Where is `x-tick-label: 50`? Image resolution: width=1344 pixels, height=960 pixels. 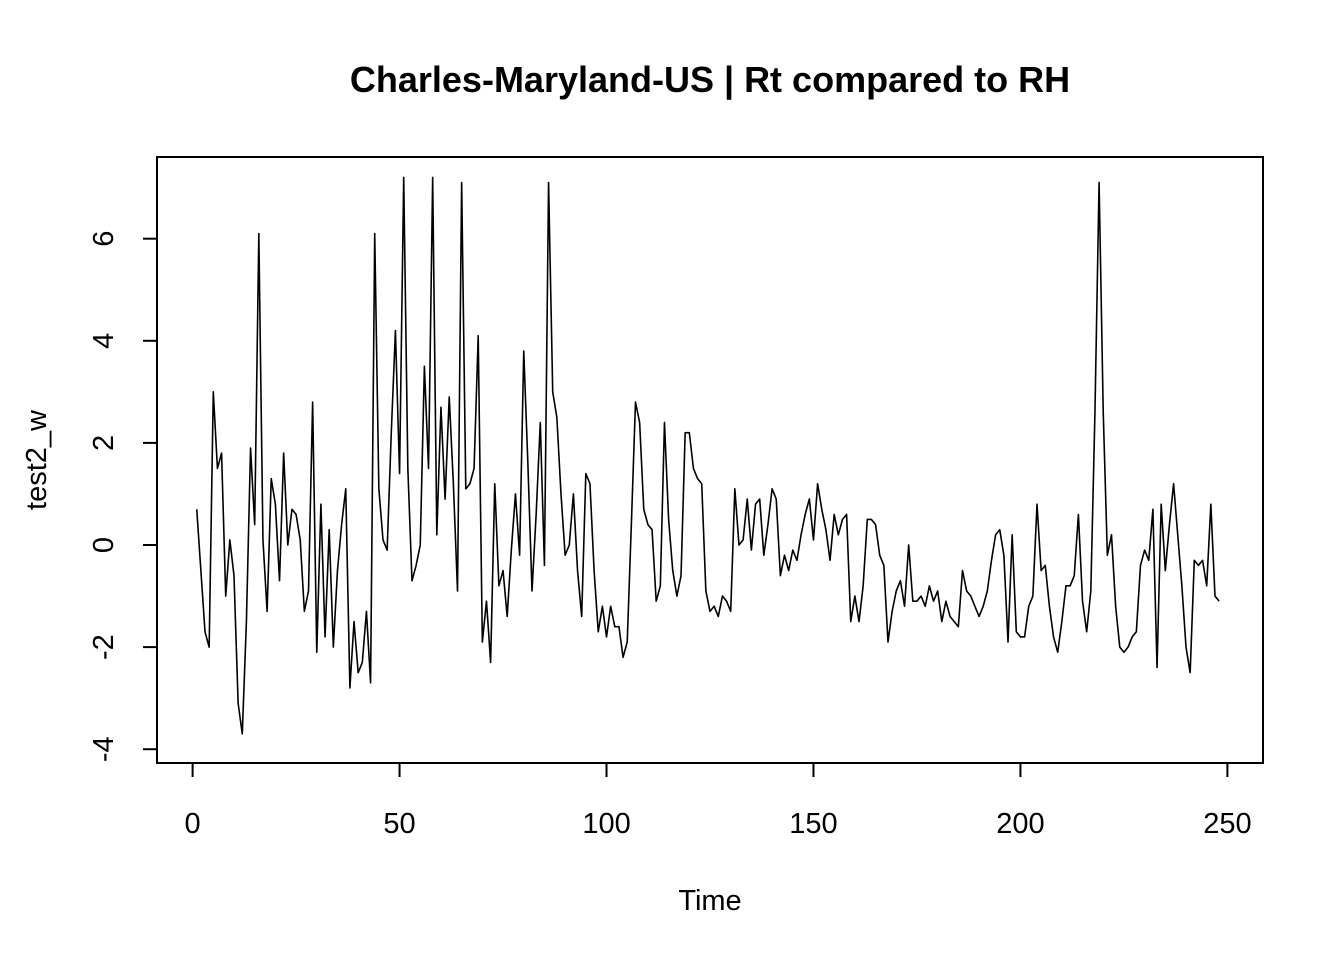 x-tick-label: 50 is located at coordinates (399, 824).